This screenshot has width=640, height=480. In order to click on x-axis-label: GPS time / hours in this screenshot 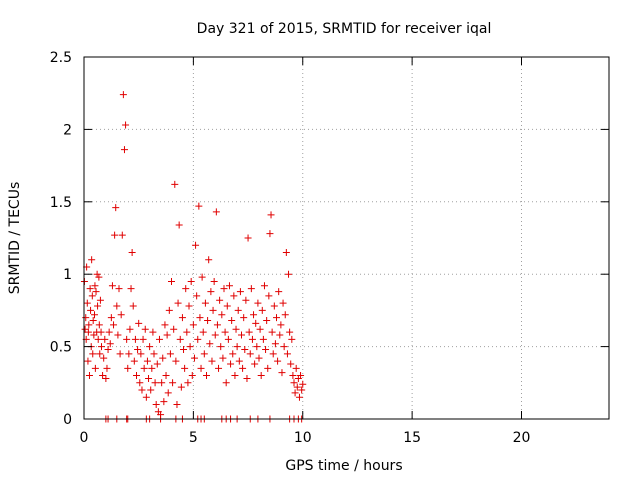, I will do `click(343, 466)`.